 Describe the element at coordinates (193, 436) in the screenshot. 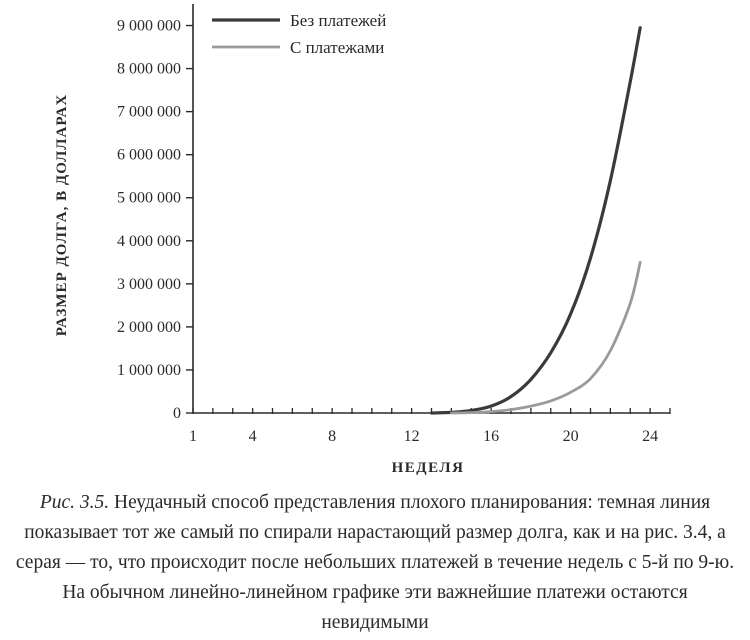

I see `x-tick-label: 1` at that location.